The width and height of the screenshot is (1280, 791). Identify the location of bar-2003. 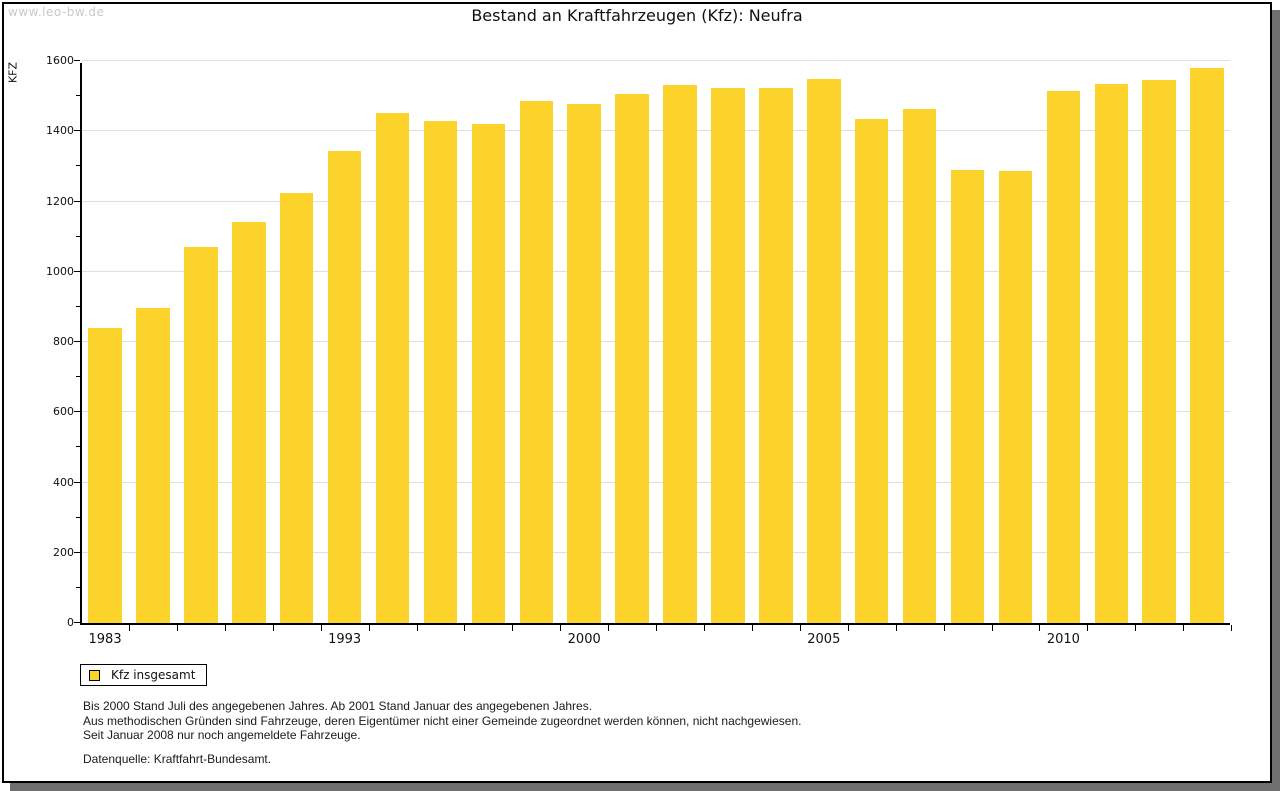
(728, 355).